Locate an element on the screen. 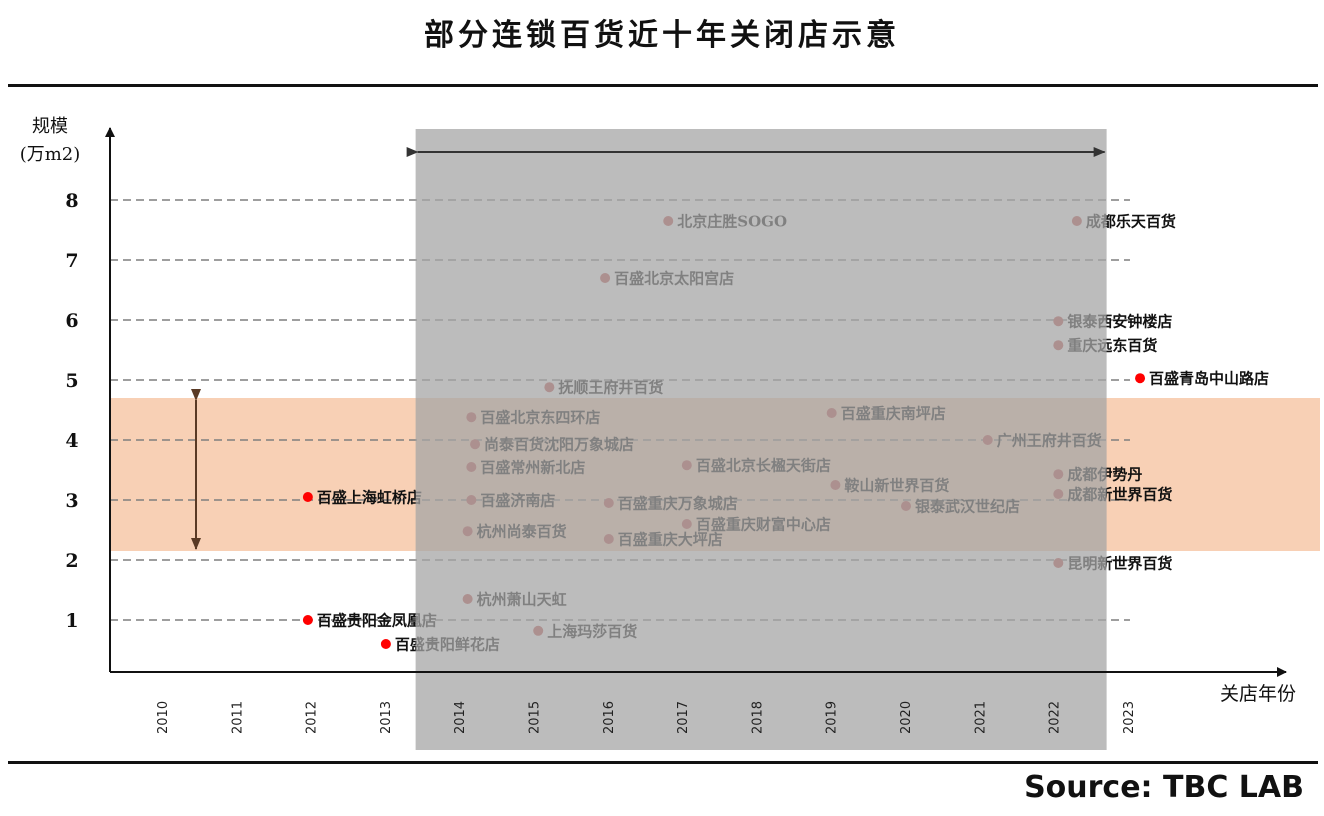  y-tick-label: 7 is located at coordinates (71, 261).